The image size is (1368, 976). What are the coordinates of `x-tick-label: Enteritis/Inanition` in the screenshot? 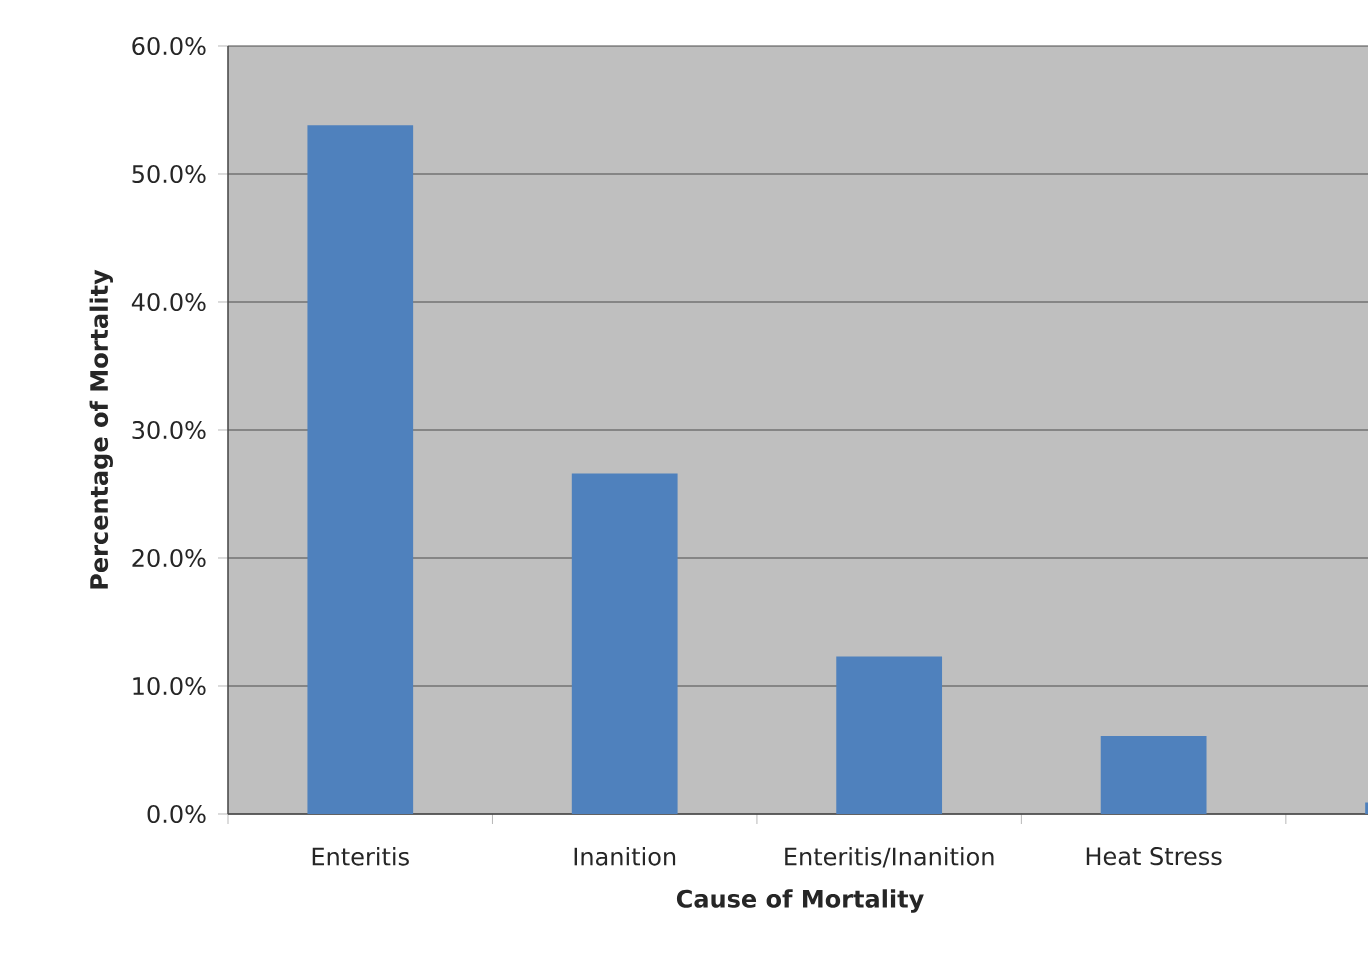 It's located at (889, 857).